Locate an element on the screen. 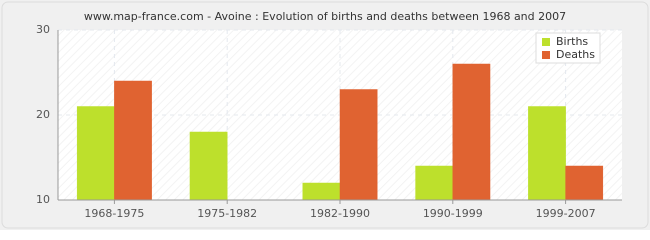 The height and width of the screenshot is (240, 650). x-tick-label: 1999-2007 is located at coordinates (566, 213).